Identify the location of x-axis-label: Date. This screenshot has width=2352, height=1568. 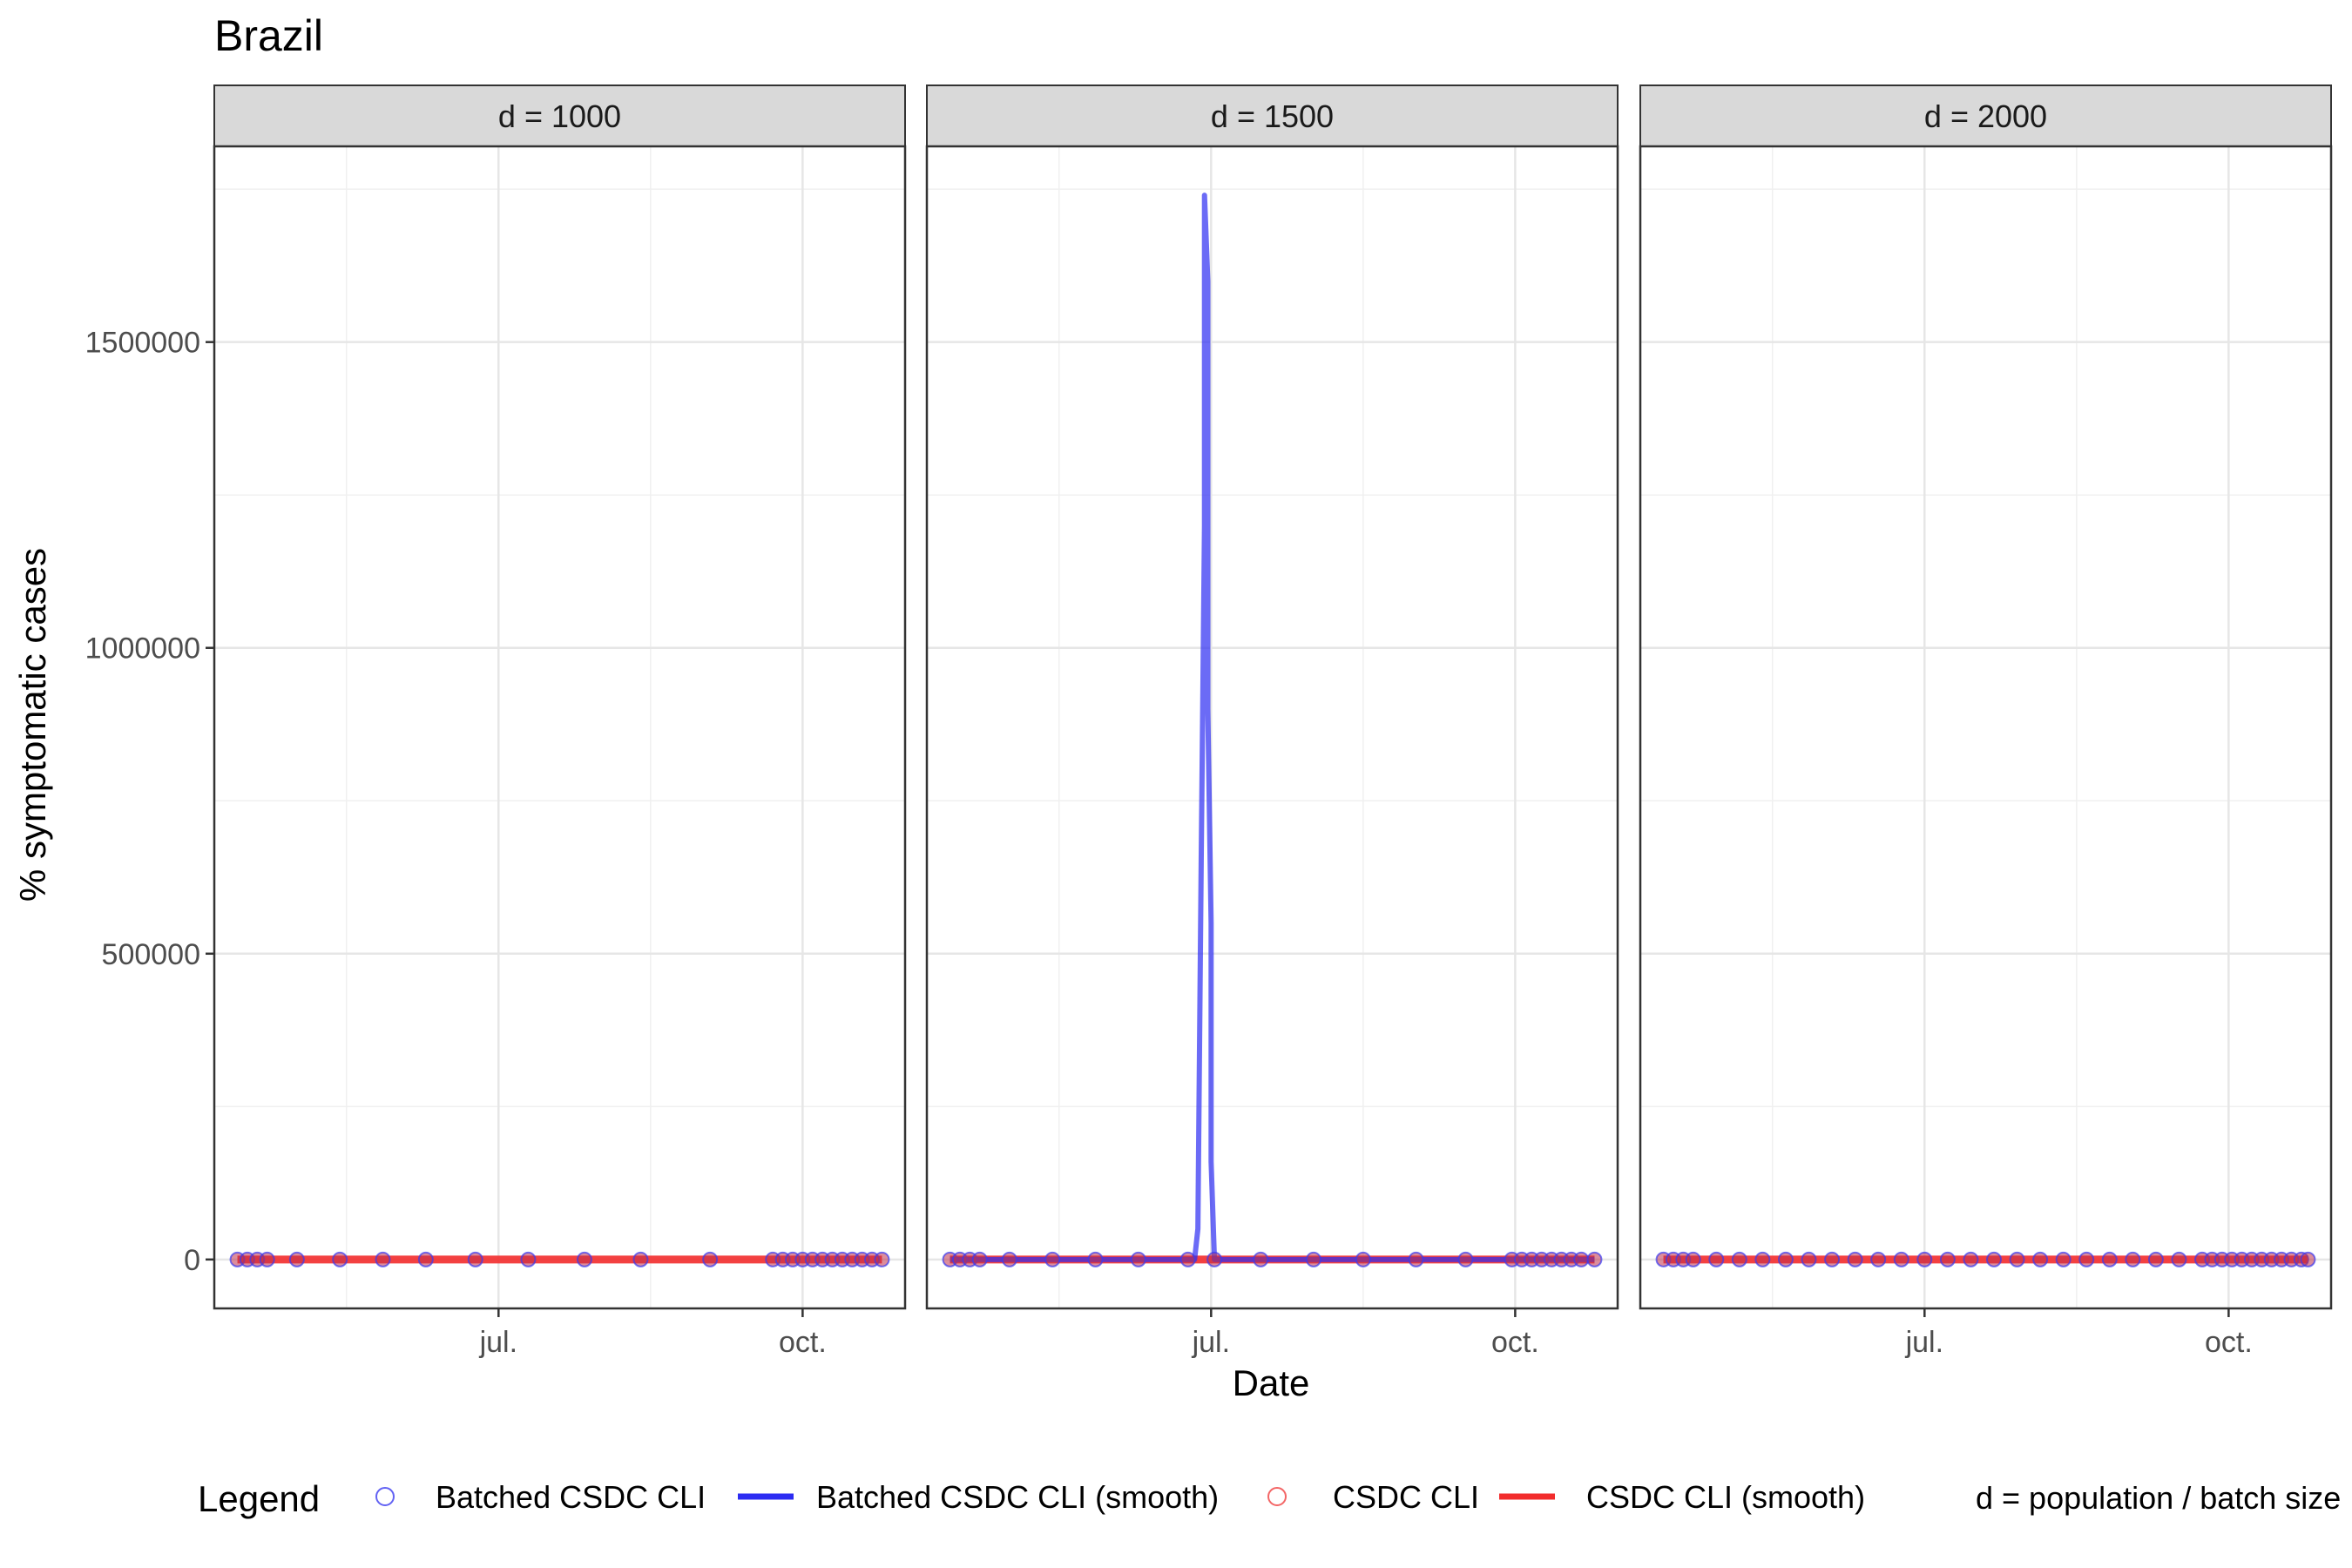
(1271, 1382).